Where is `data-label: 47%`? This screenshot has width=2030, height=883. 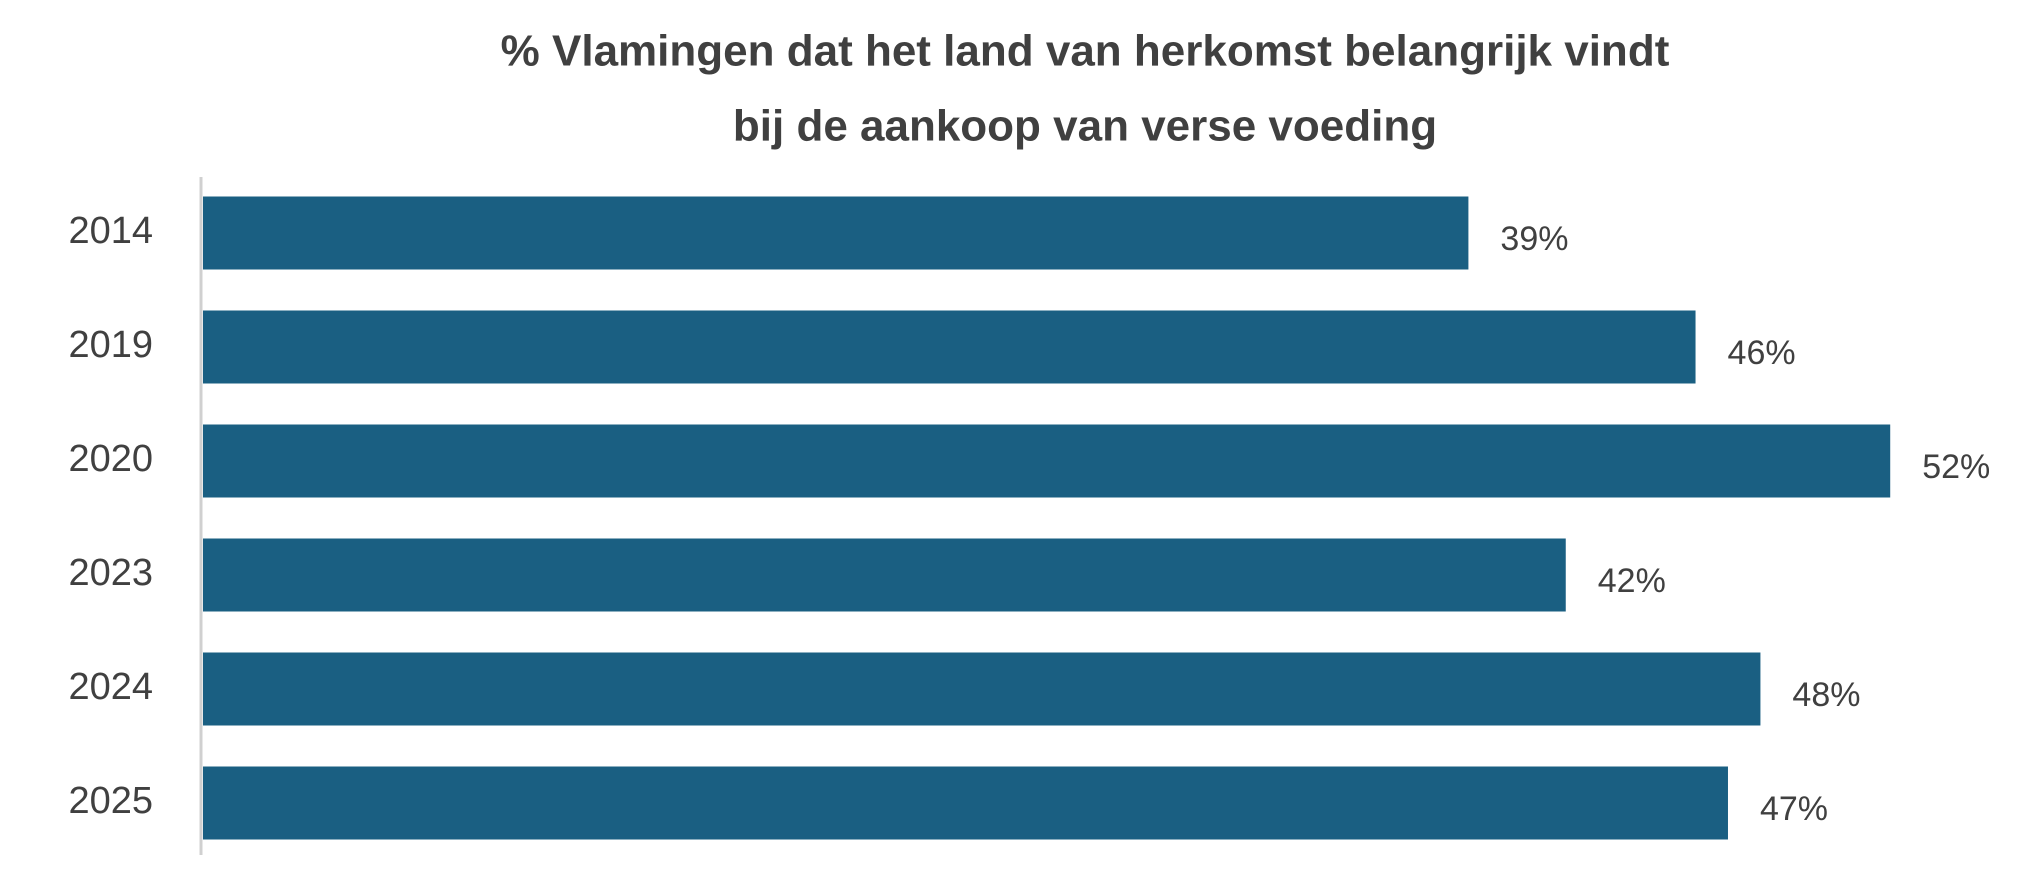
data-label: 47% is located at coordinates (1794, 809).